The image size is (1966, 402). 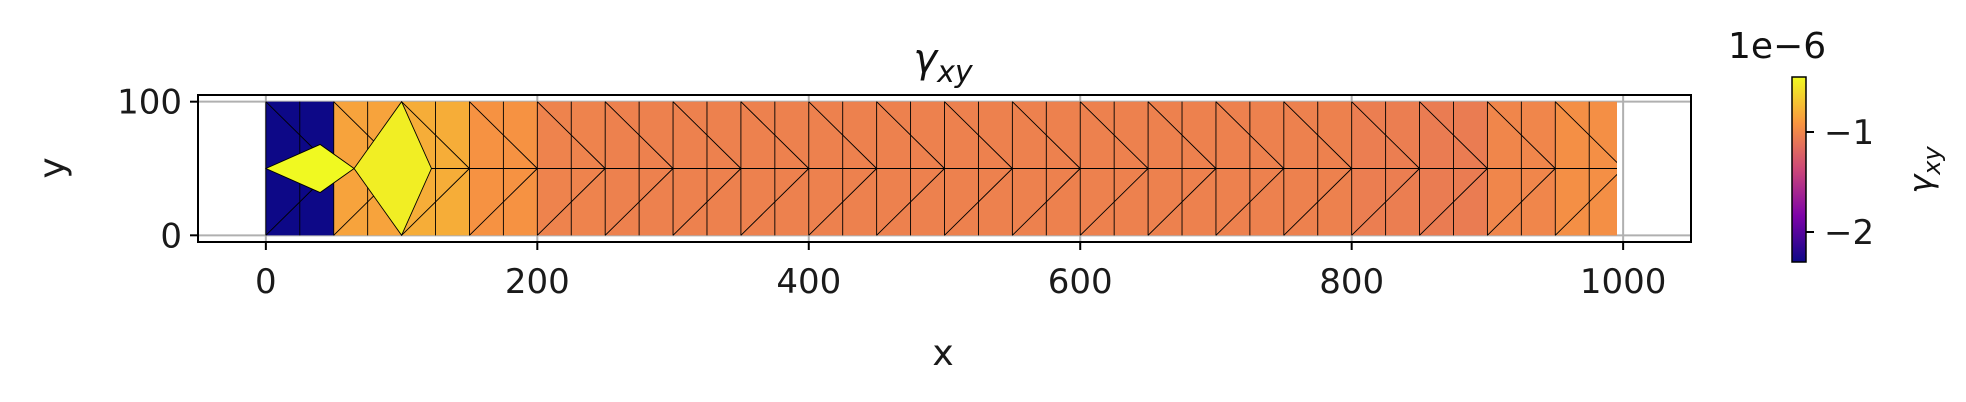 I want to click on x-tick-label: 400, so click(x=808, y=282).